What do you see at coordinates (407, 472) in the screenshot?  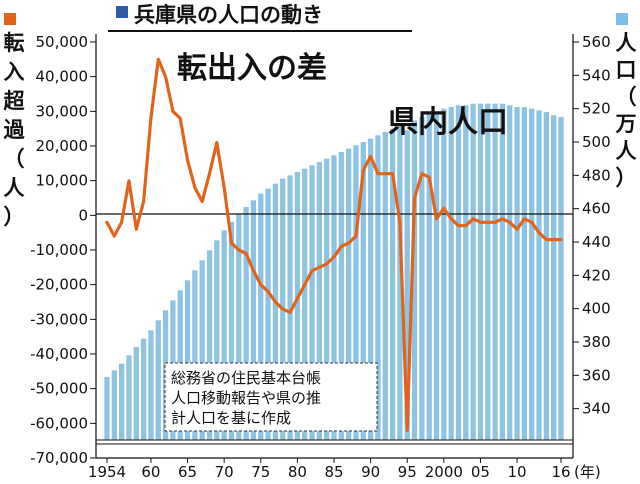 I see `x-tick-label: 95` at bounding box center [407, 472].